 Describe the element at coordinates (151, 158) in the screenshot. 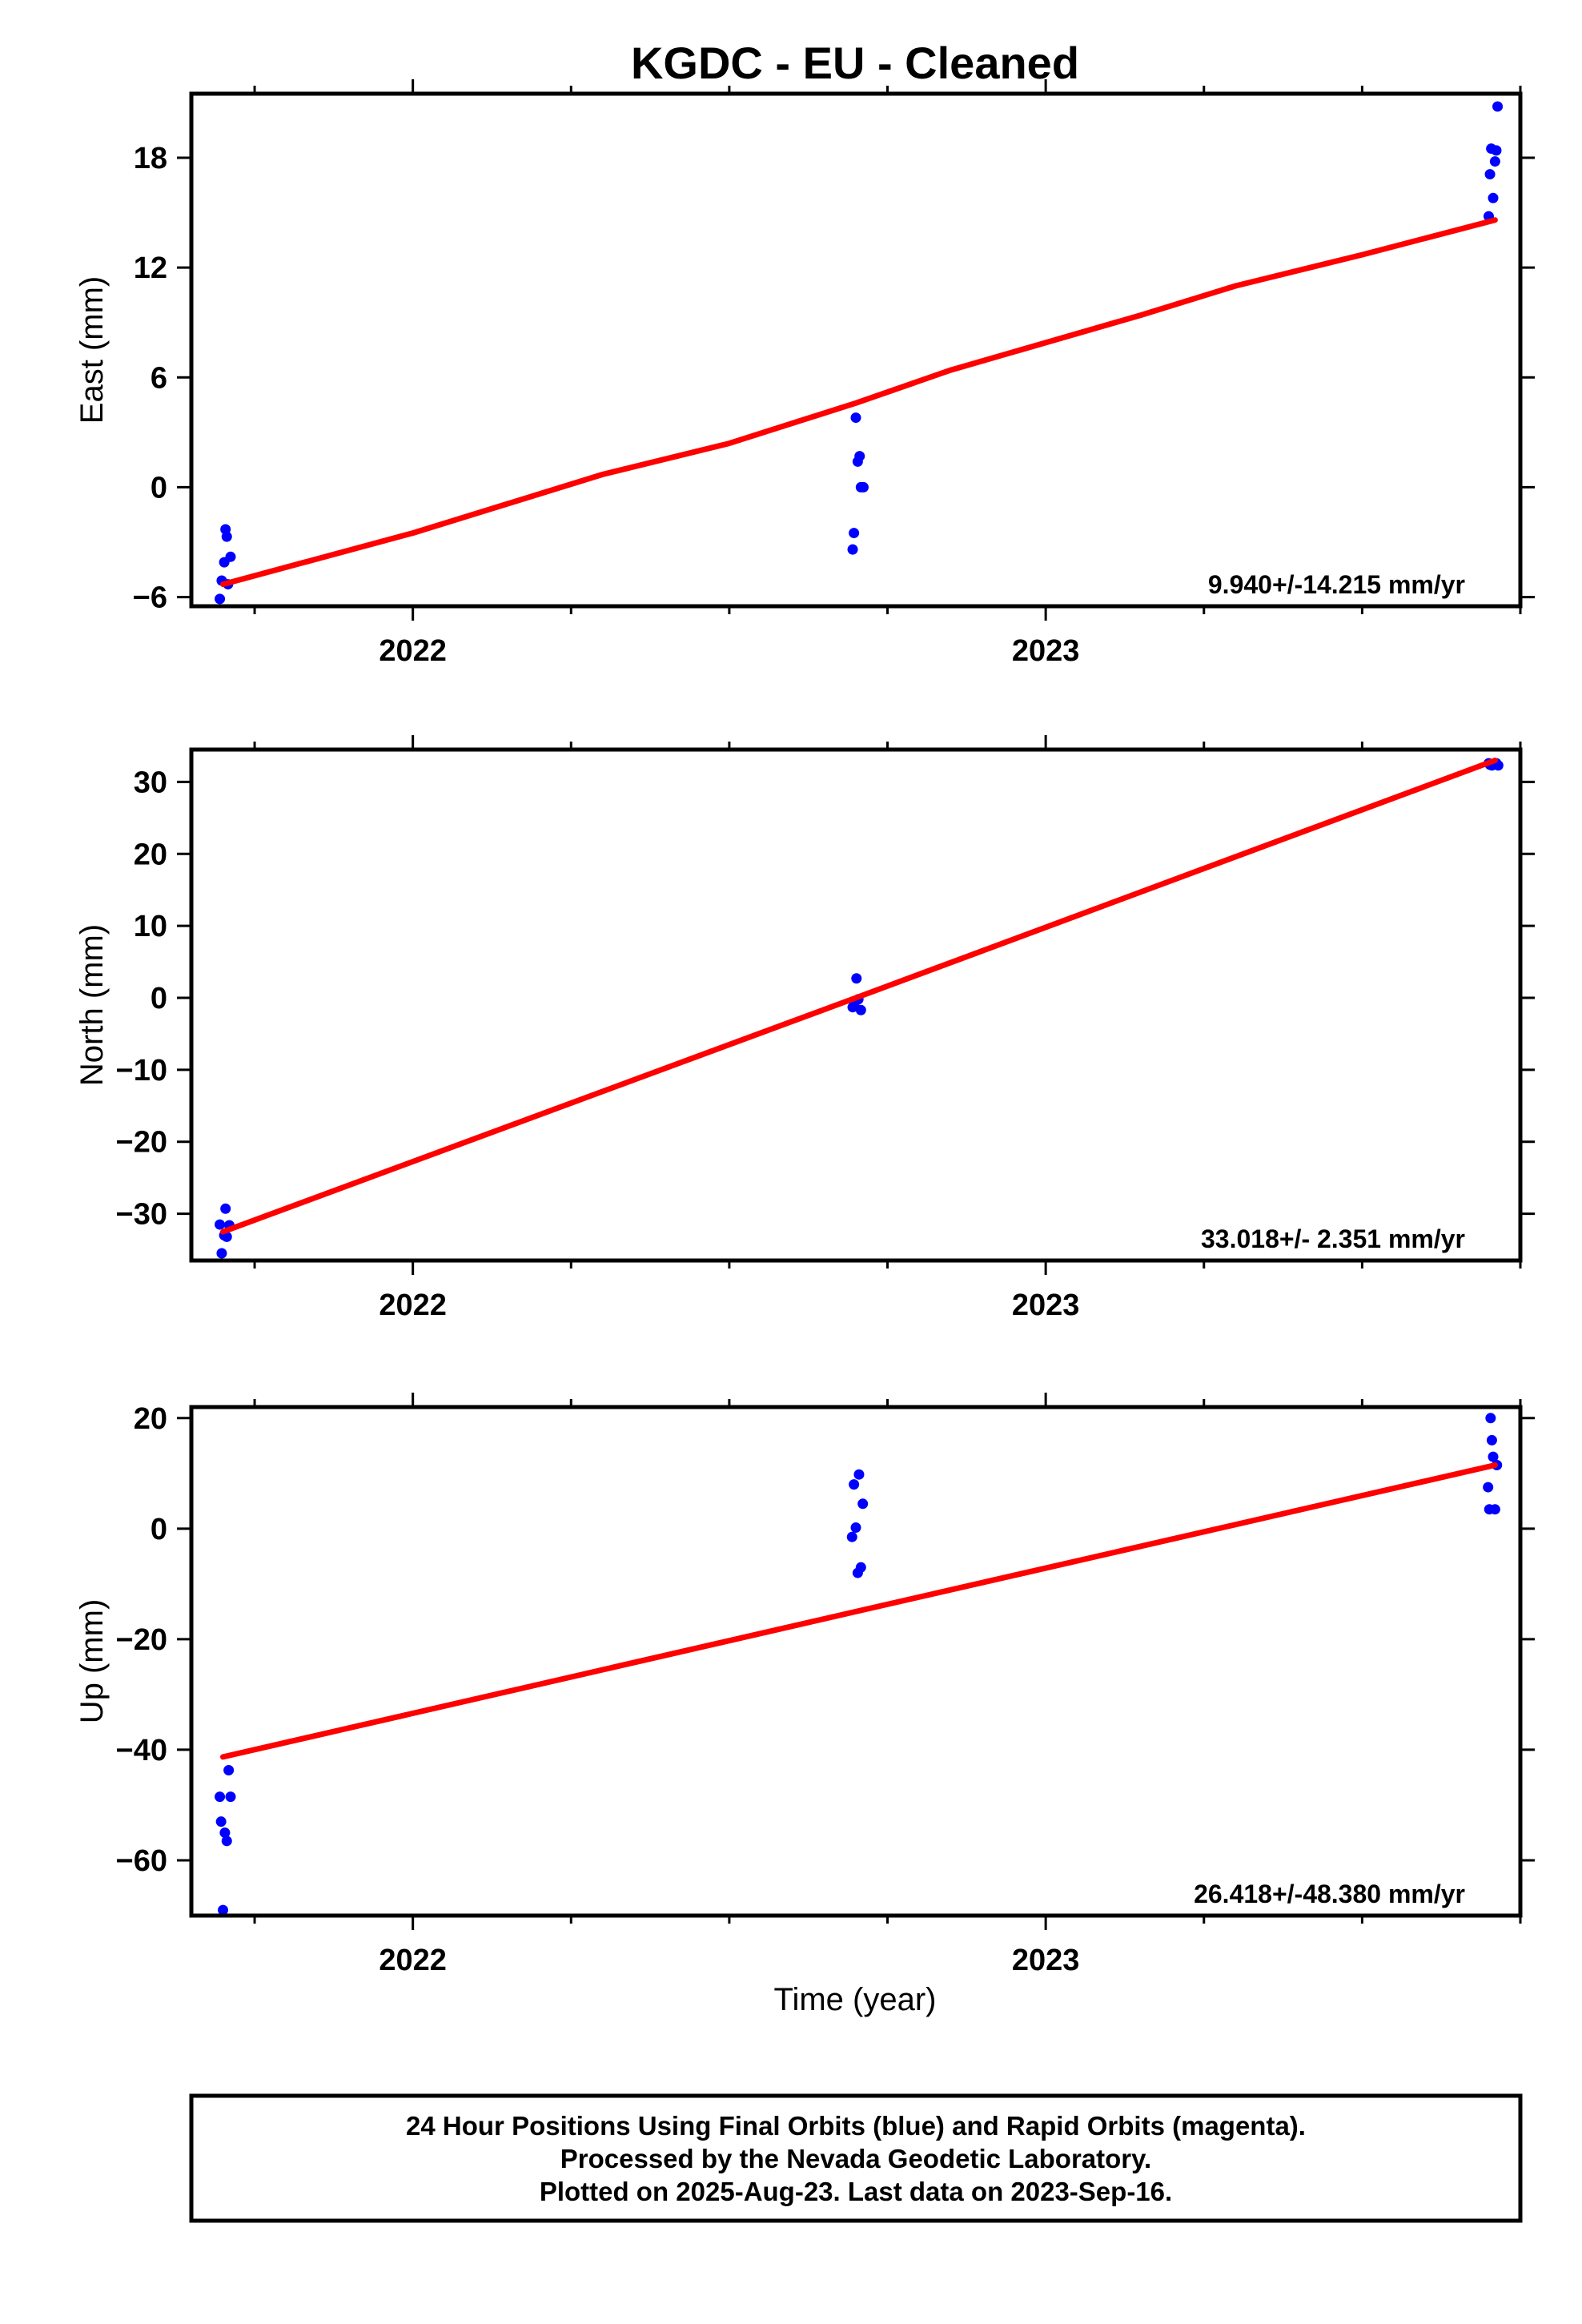

I see `p0-y-tick-label: 18` at that location.